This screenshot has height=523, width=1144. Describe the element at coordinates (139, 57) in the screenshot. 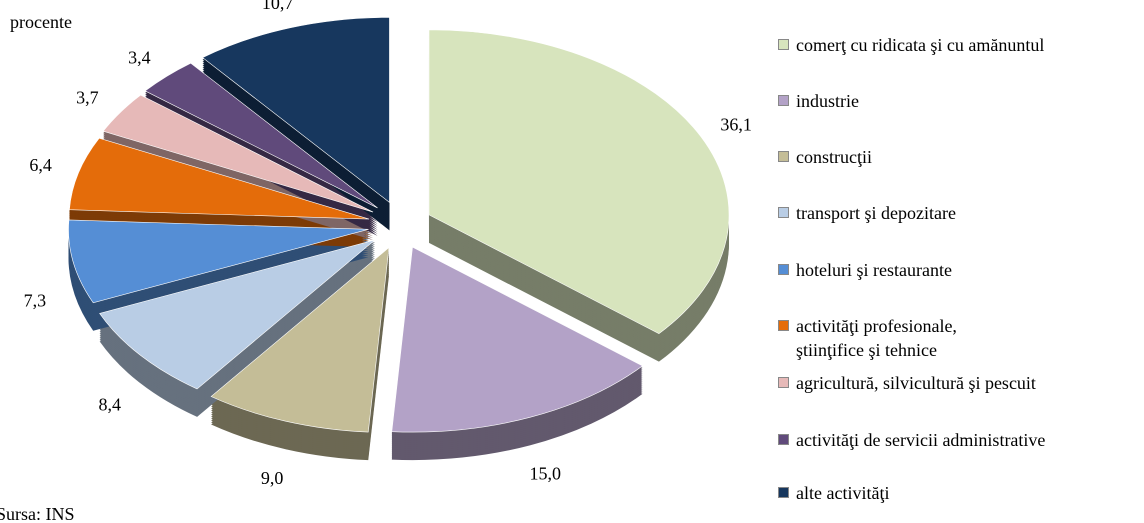

I see `data-label: 3,4` at that location.